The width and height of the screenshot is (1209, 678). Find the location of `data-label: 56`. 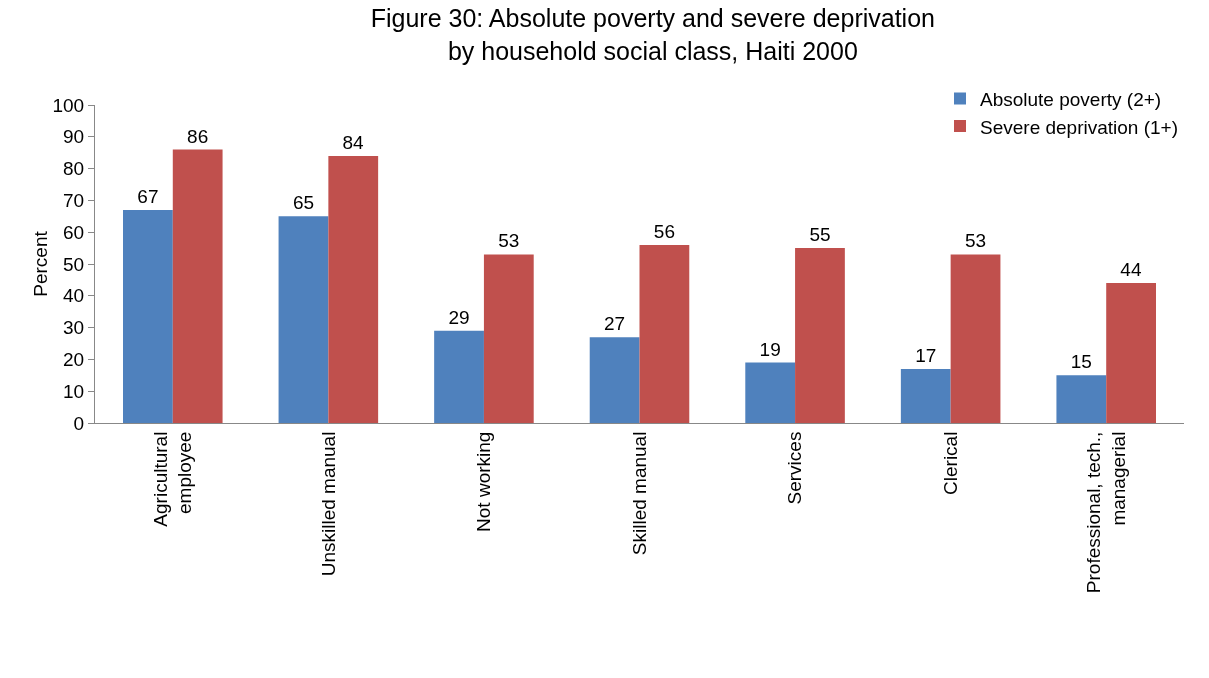

data-label: 56 is located at coordinates (664, 231).